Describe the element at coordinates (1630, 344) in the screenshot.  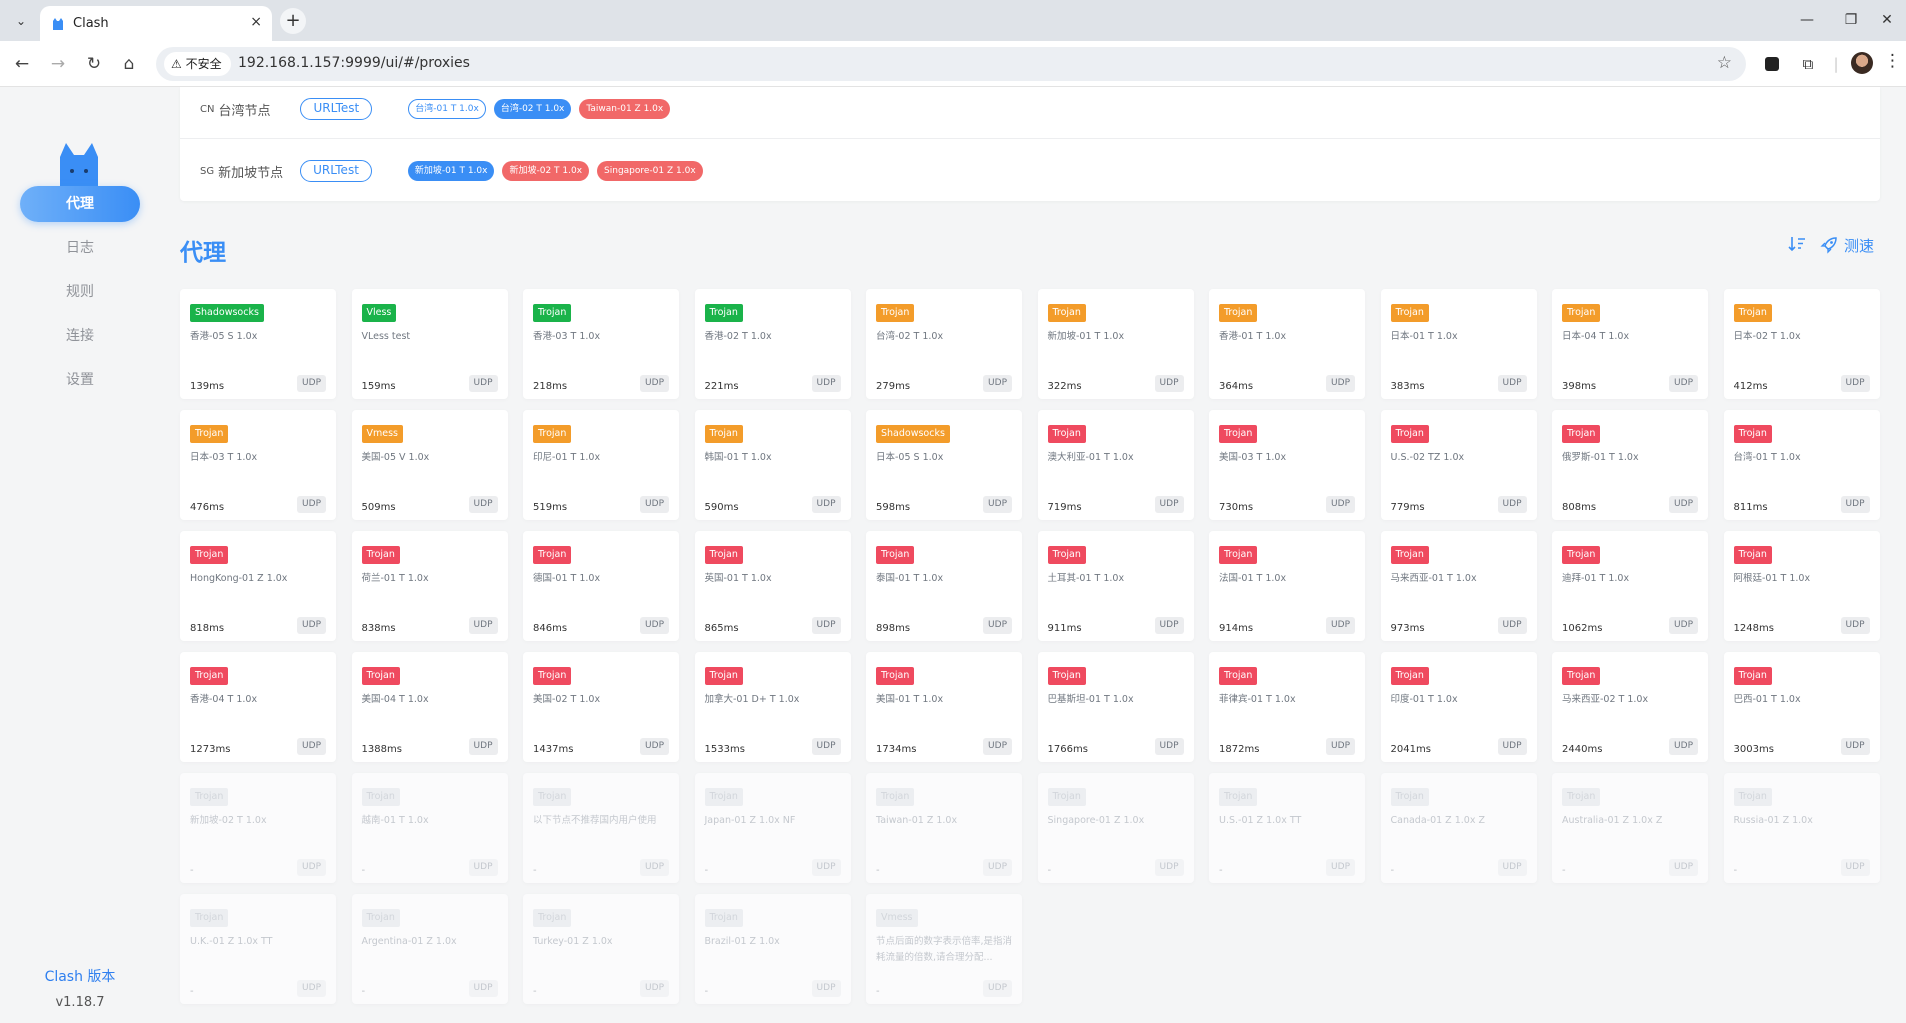
I see `proxy-card: Trojan 日本-04 T 1.0x 398ms UDP` at that location.